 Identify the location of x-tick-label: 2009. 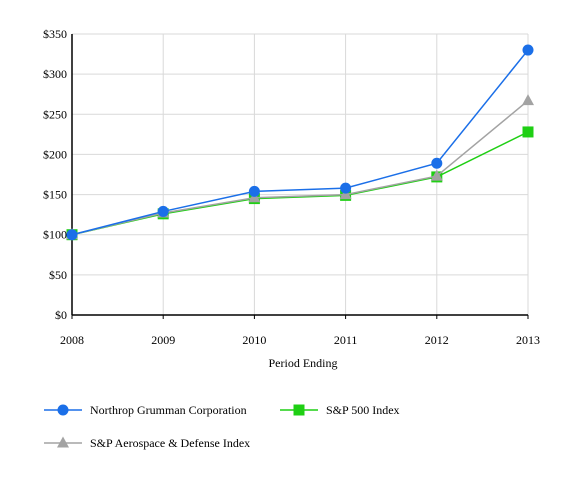
(163, 340).